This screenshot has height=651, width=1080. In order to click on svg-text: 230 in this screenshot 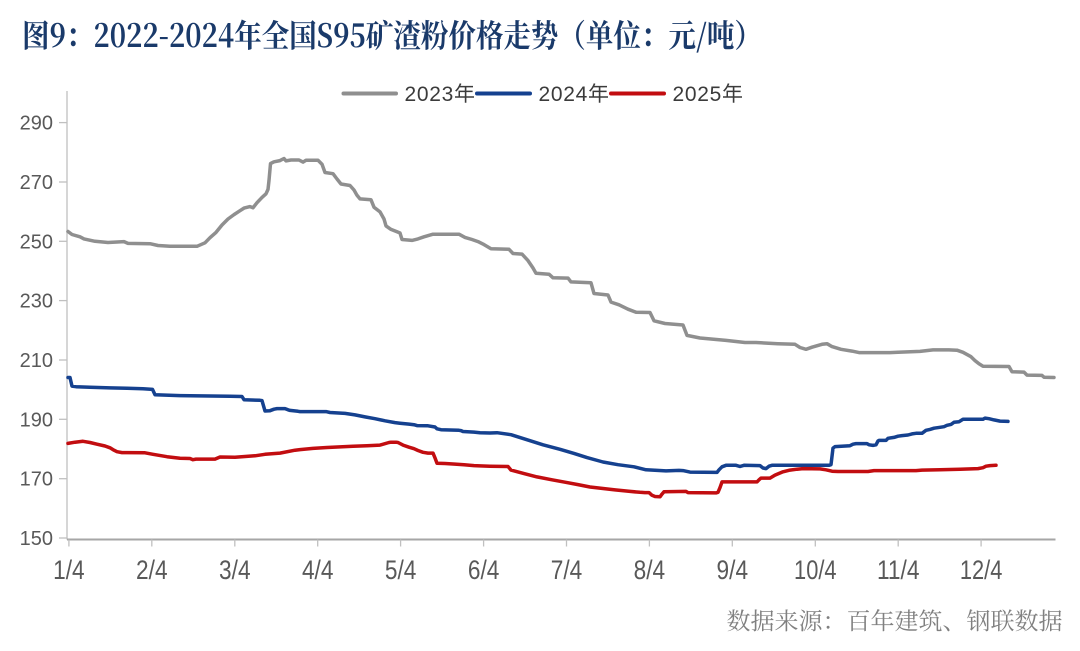, I will do `click(36, 302)`.